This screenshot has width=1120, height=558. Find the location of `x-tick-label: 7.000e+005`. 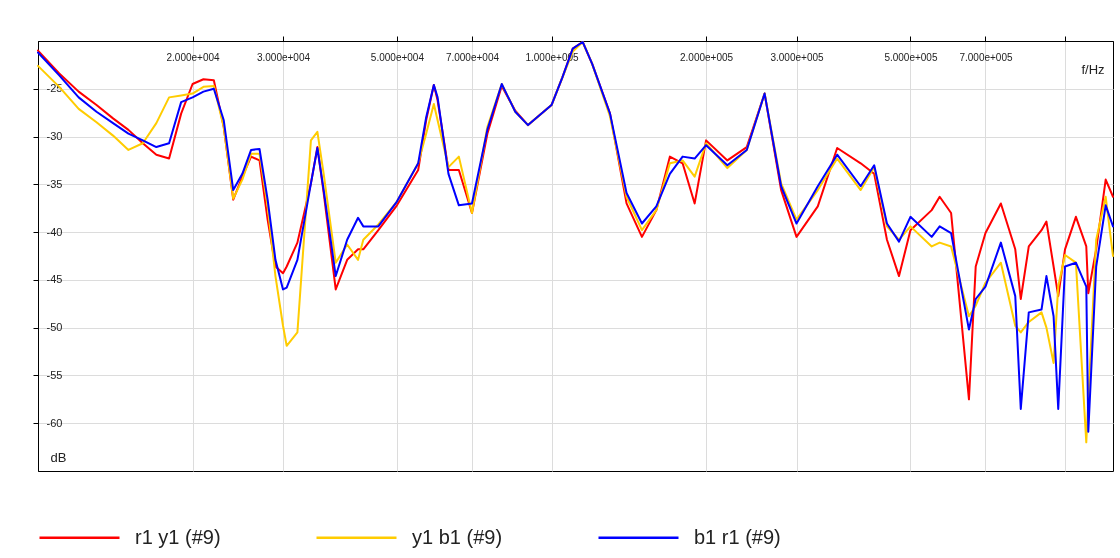

x-tick-label: 7.000e+005 is located at coordinates (986, 57).